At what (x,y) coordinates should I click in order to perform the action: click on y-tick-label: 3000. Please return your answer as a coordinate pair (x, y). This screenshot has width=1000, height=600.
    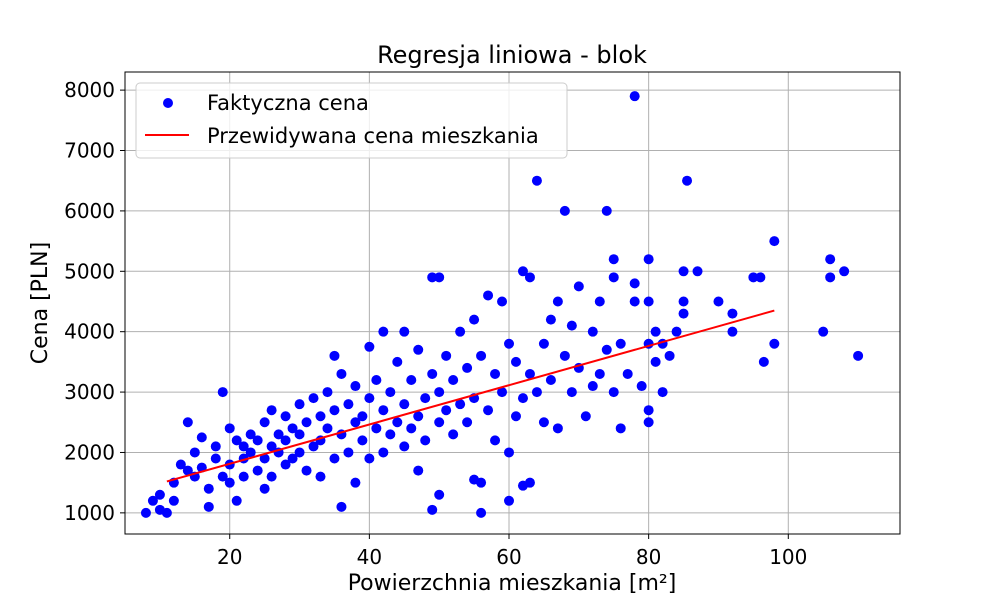
    Looking at the image, I should click on (89, 392).